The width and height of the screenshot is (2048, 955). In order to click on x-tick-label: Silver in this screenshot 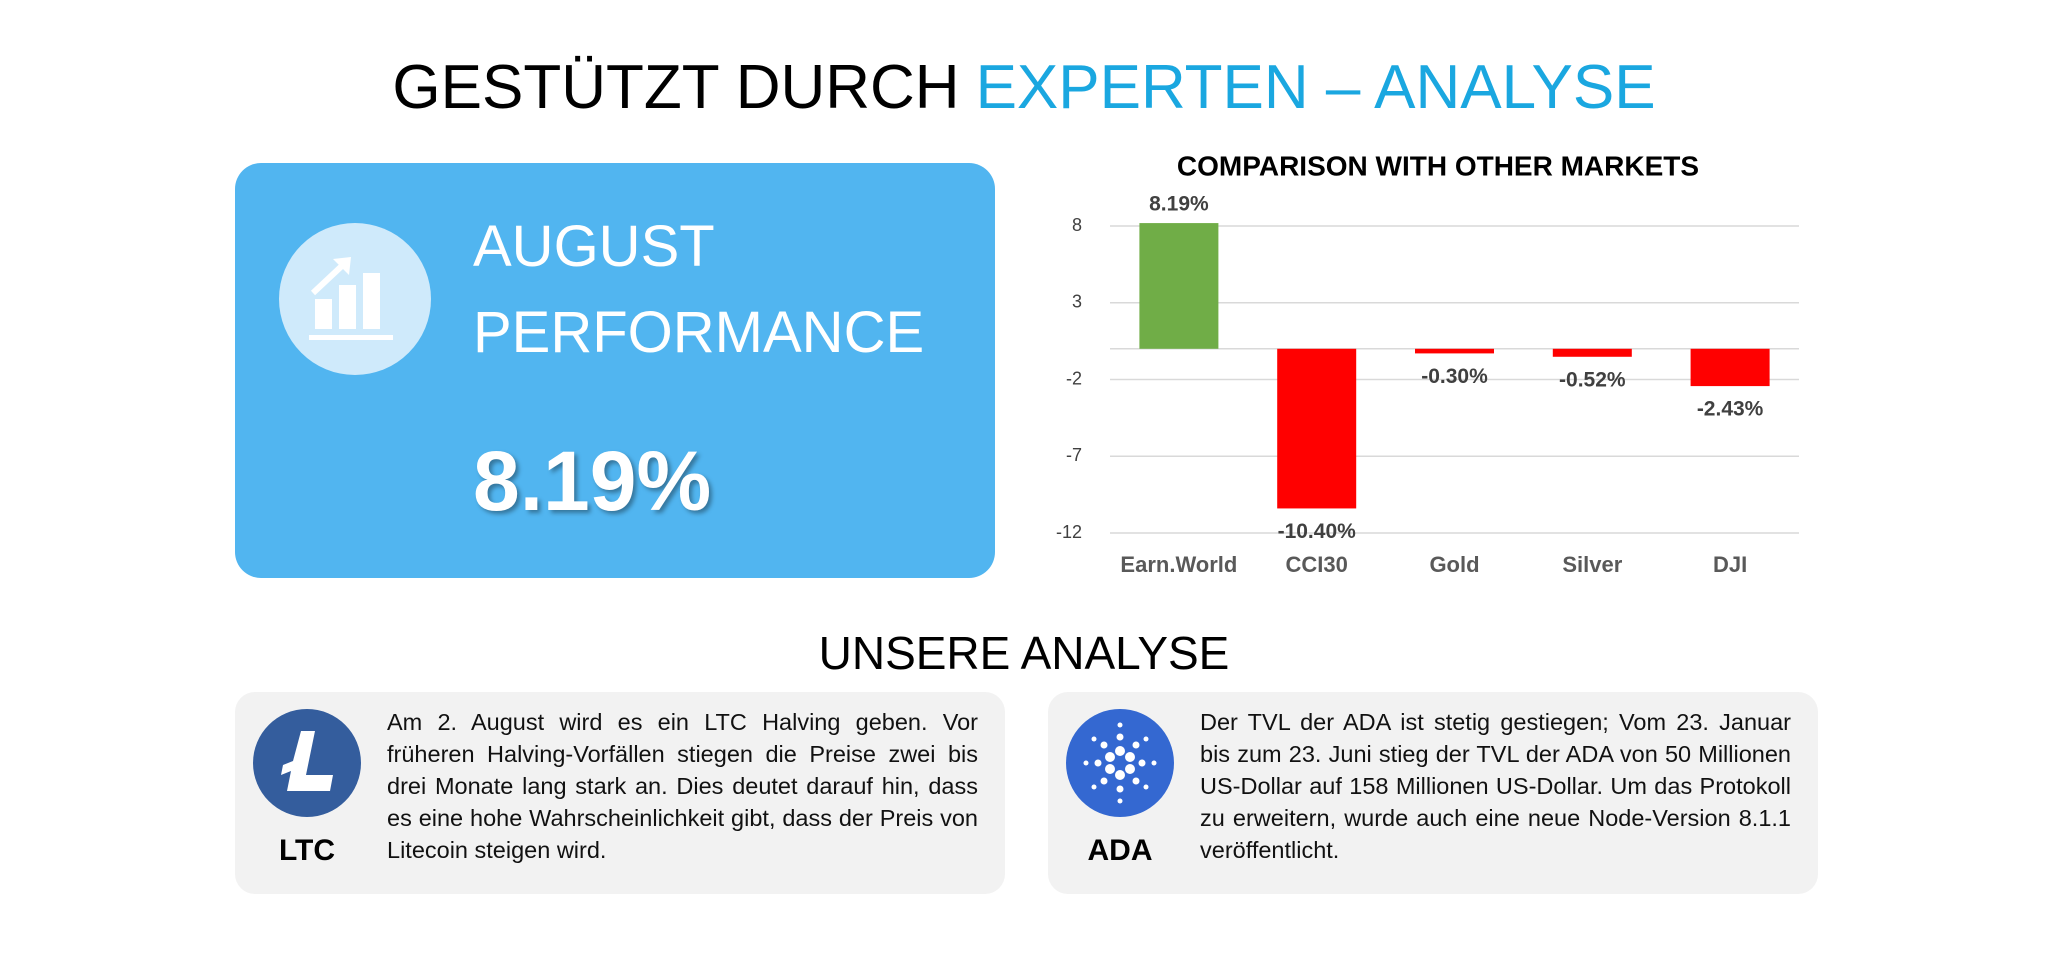, I will do `click(1592, 564)`.